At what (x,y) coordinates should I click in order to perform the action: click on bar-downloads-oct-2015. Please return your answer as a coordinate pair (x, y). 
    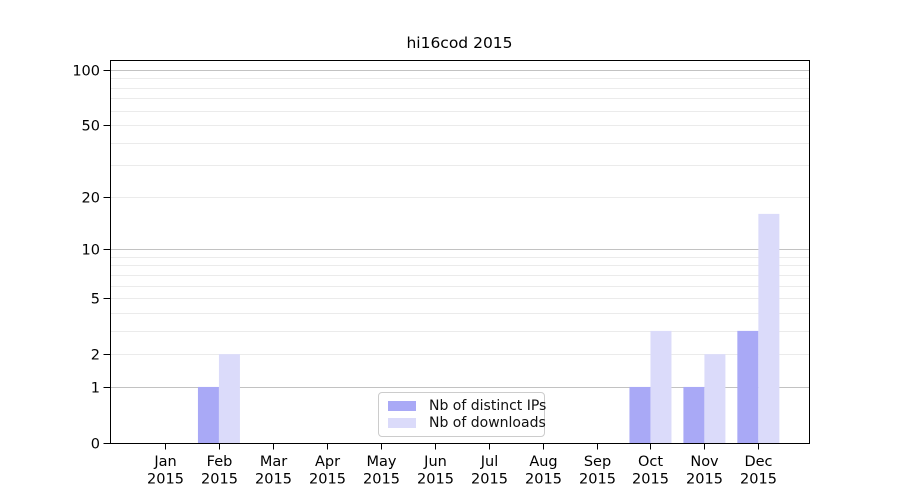
    Looking at the image, I should click on (661, 386).